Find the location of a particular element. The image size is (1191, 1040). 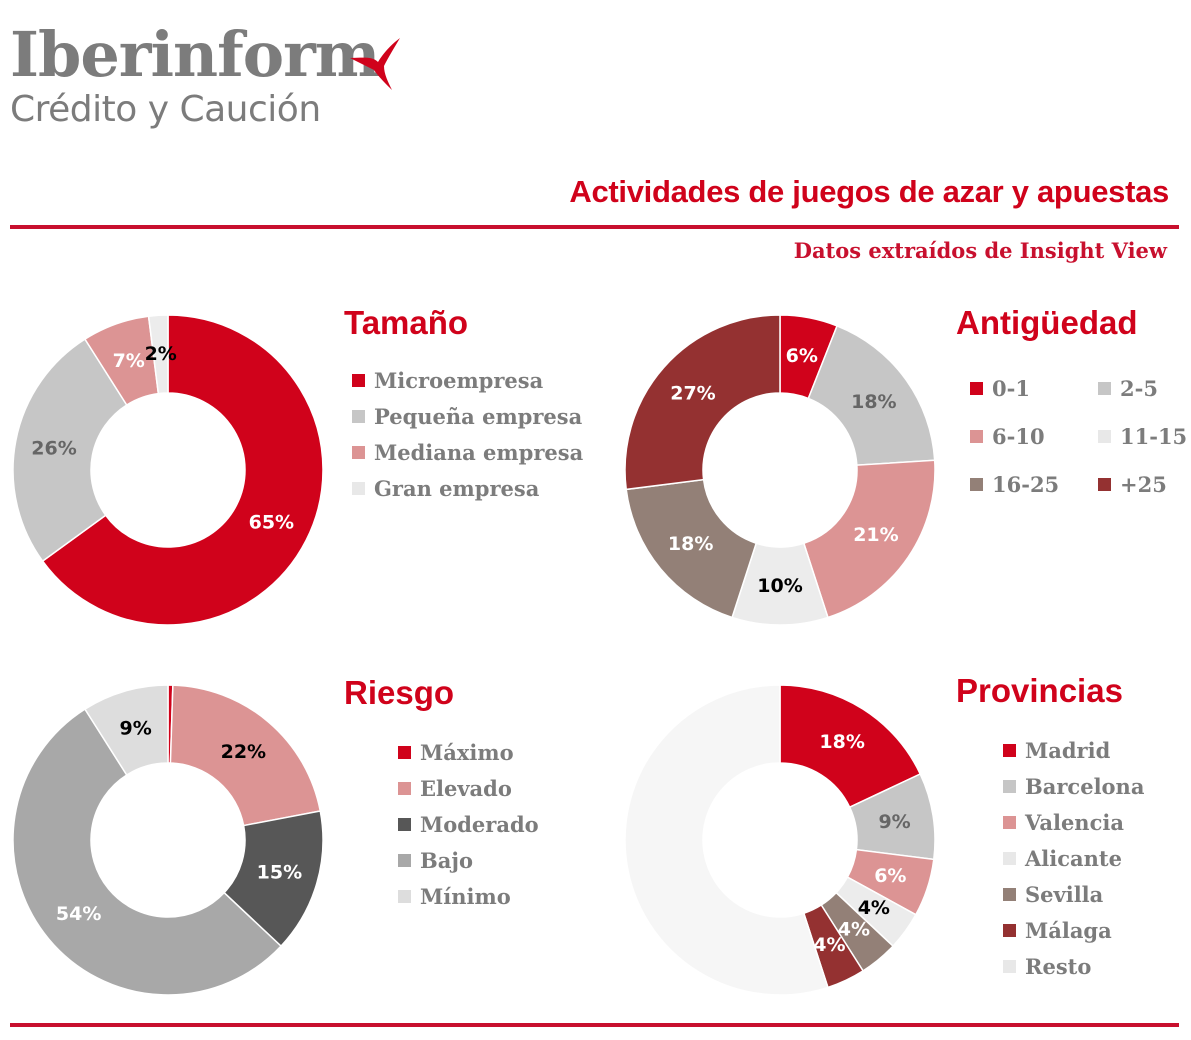

legend-label: +25 is located at coordinates (1143, 484).